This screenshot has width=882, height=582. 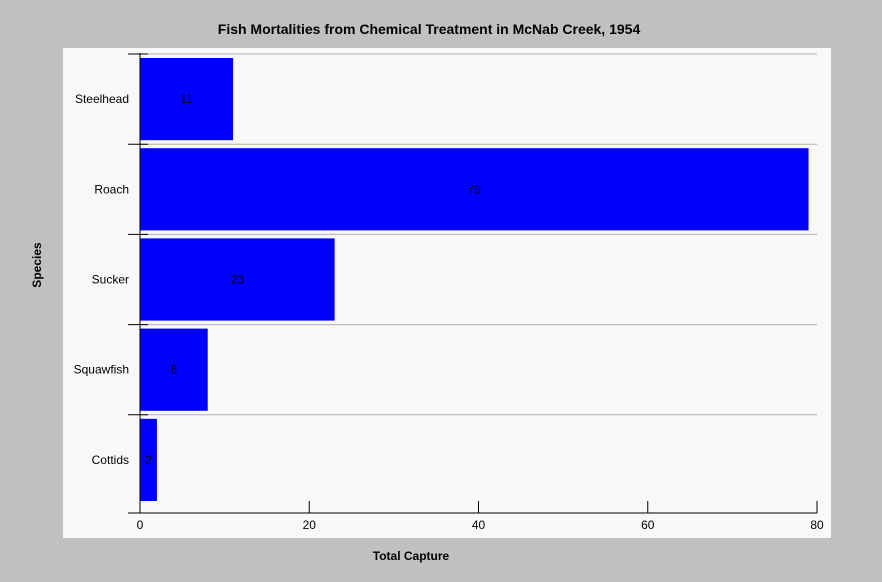 I want to click on bar-cottids, so click(x=148, y=459).